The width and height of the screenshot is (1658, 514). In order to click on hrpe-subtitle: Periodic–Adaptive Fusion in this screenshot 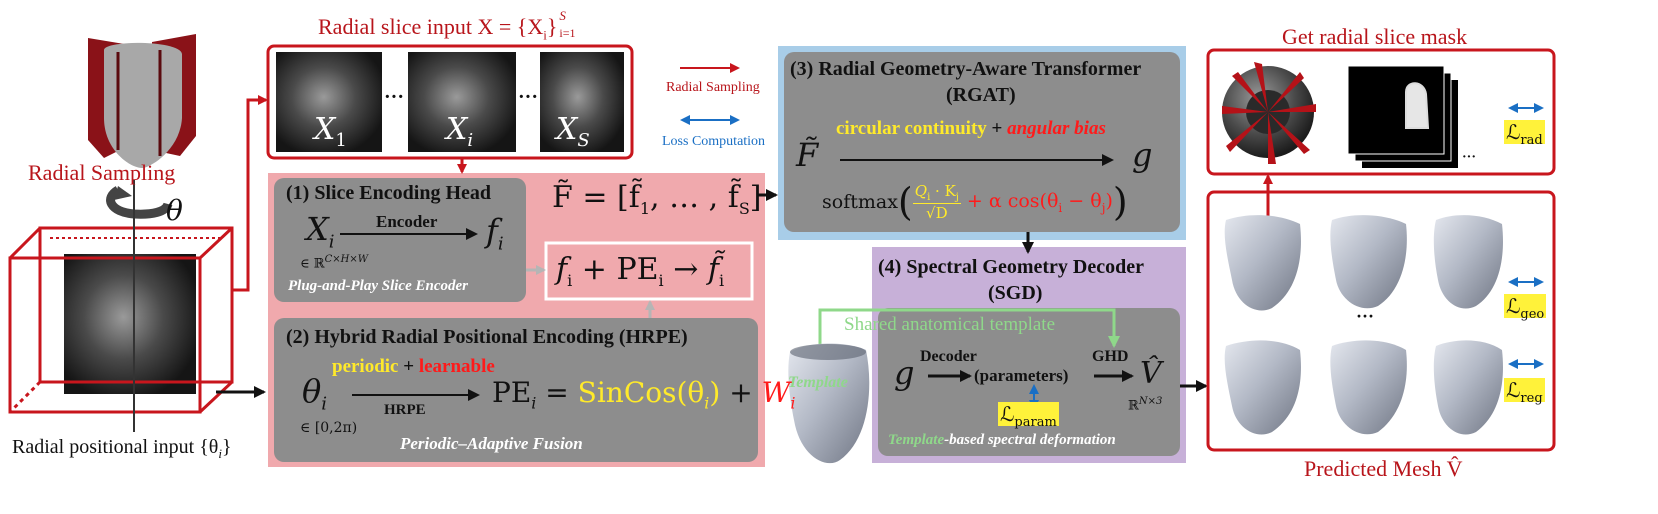, I will do `click(491, 443)`.